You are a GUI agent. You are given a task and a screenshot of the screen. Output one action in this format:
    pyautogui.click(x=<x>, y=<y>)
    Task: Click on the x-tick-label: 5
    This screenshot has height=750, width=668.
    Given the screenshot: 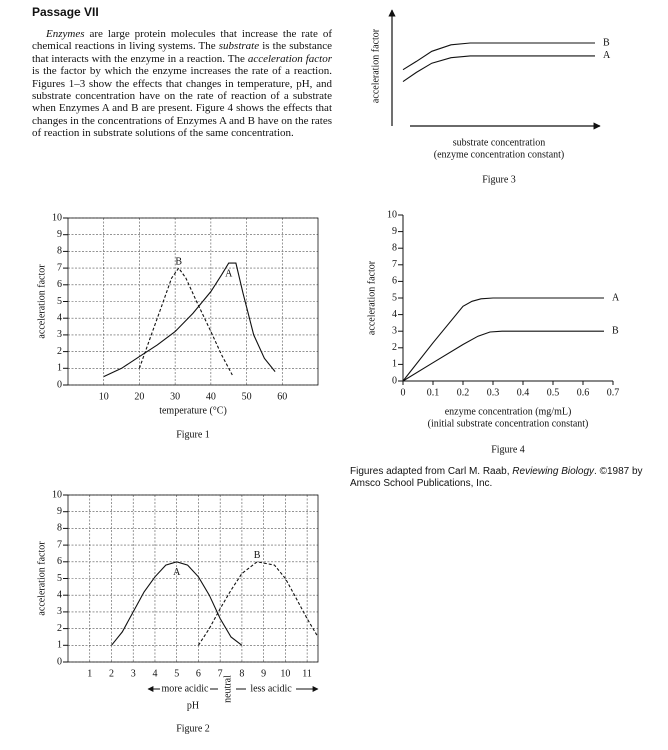 What is the action you would take?
    pyautogui.click(x=176, y=673)
    